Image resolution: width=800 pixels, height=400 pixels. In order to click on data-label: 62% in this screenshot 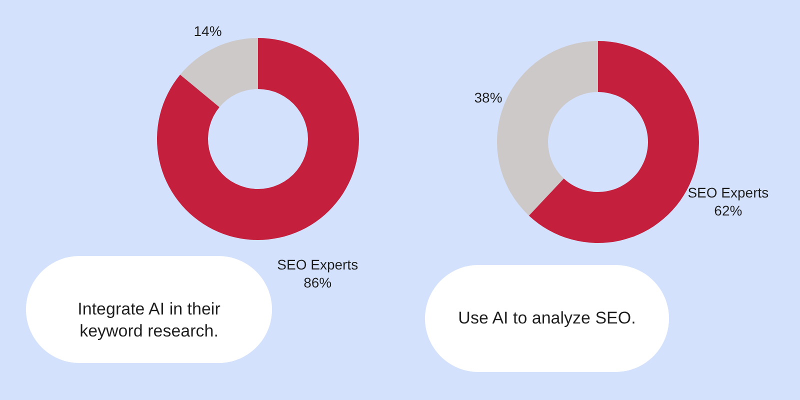, I will do `click(728, 210)`.